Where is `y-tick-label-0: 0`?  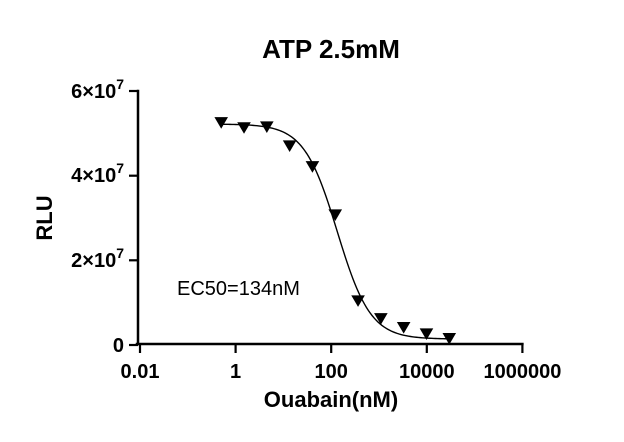
y-tick-label-0: 0 is located at coordinates (118, 346).